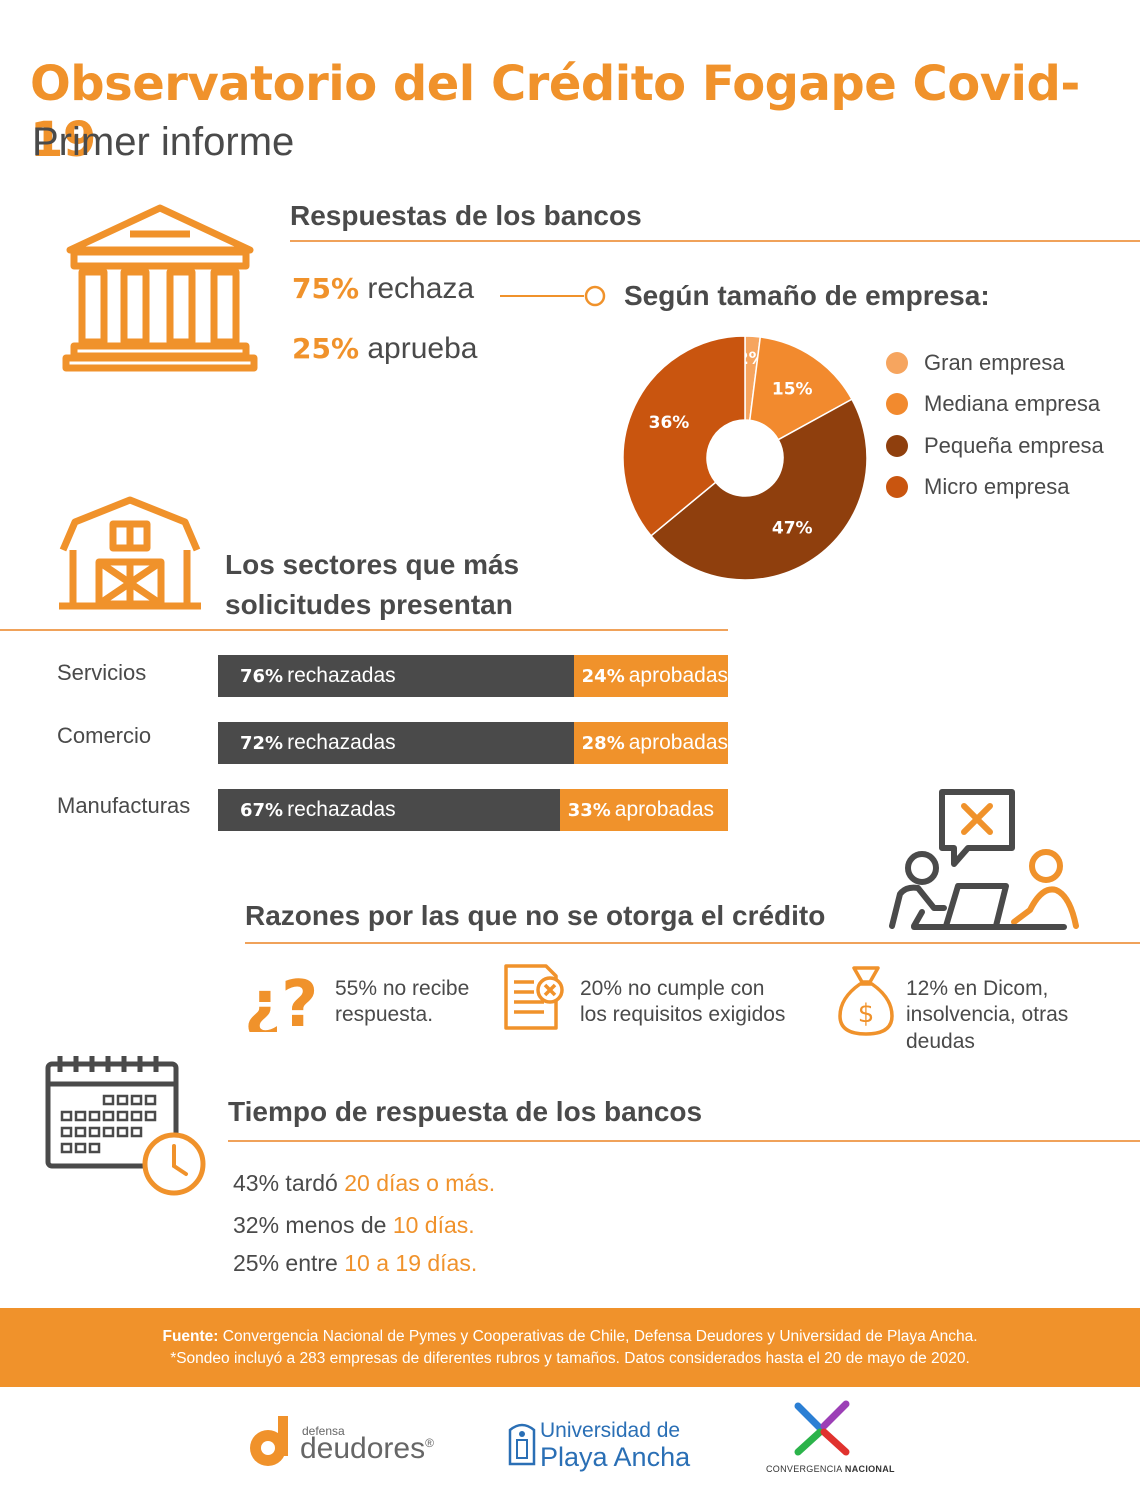 The image size is (1140, 1497). Describe the element at coordinates (402, 1002) in the screenshot. I see `reason-no-respuesta: 55% no recibe respuesta.` at that location.